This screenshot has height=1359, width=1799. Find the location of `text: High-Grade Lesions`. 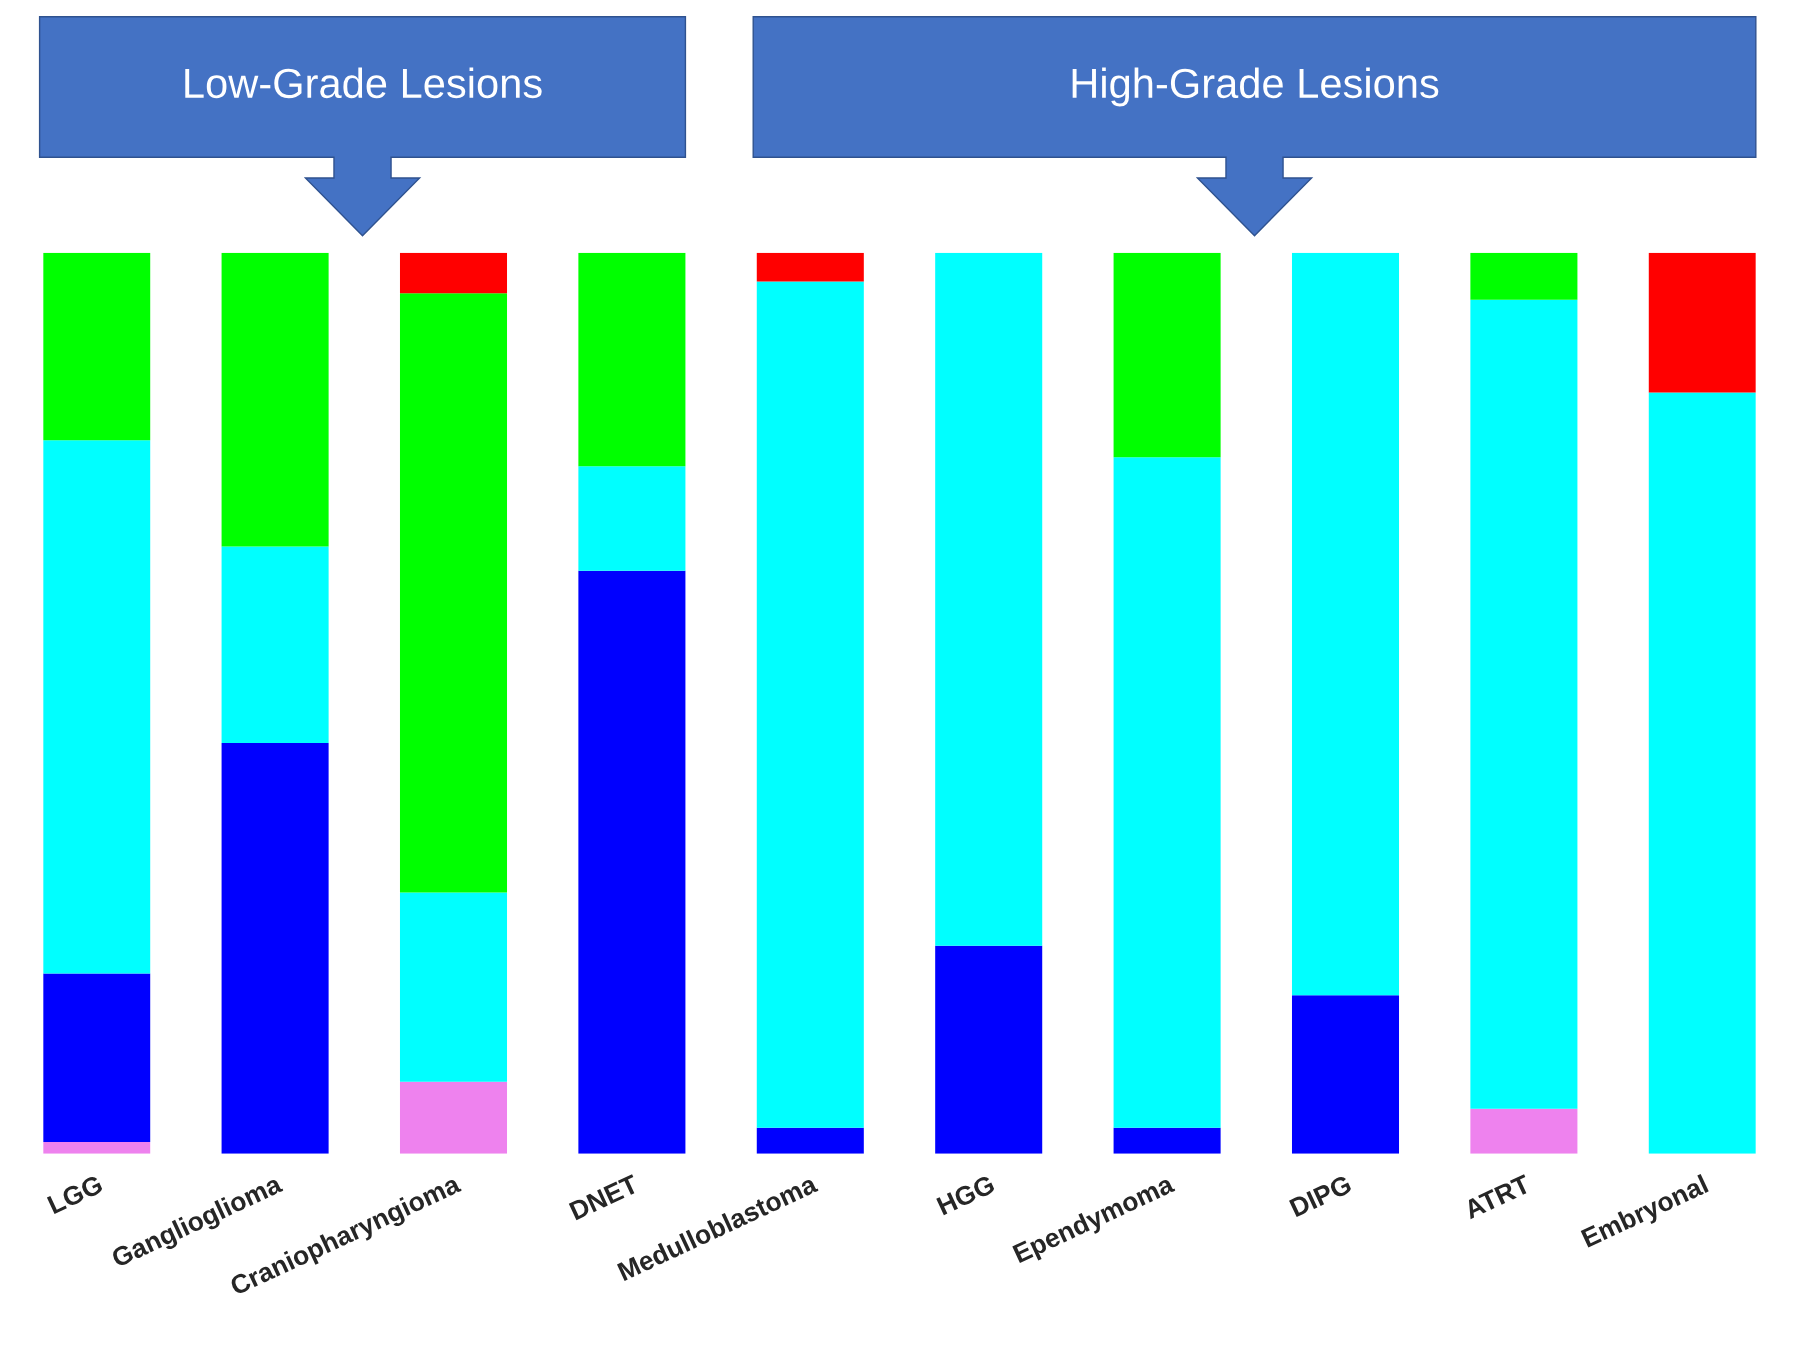

text: High-Grade Lesions is located at coordinates (1255, 87).